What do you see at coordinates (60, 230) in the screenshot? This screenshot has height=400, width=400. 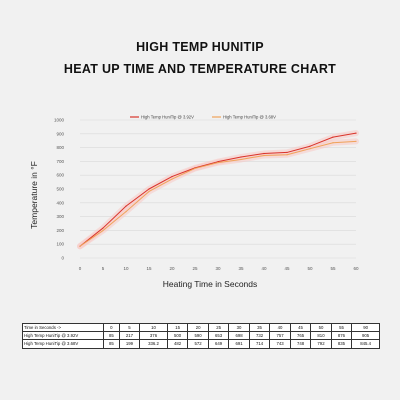 I see `y-tick-label: 200` at bounding box center [60, 230].